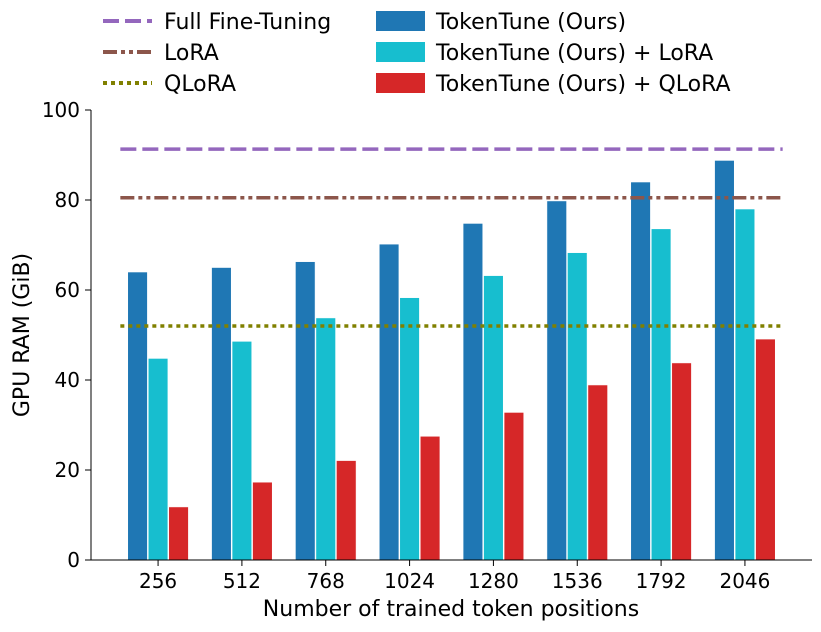 Image resolution: width=821 pixels, height=632 pixels. What do you see at coordinates (745, 384) in the screenshot?
I see `bar-tokentune-ours-lora-2046` at bounding box center [745, 384].